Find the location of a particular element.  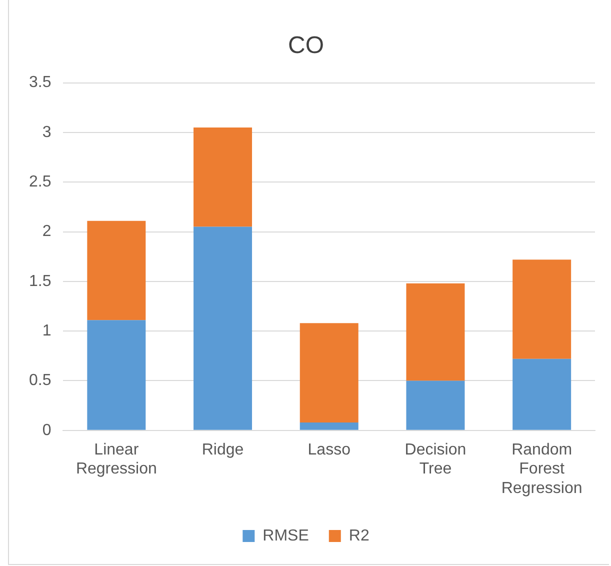

y-tick-label: 2 is located at coordinates (47, 231).